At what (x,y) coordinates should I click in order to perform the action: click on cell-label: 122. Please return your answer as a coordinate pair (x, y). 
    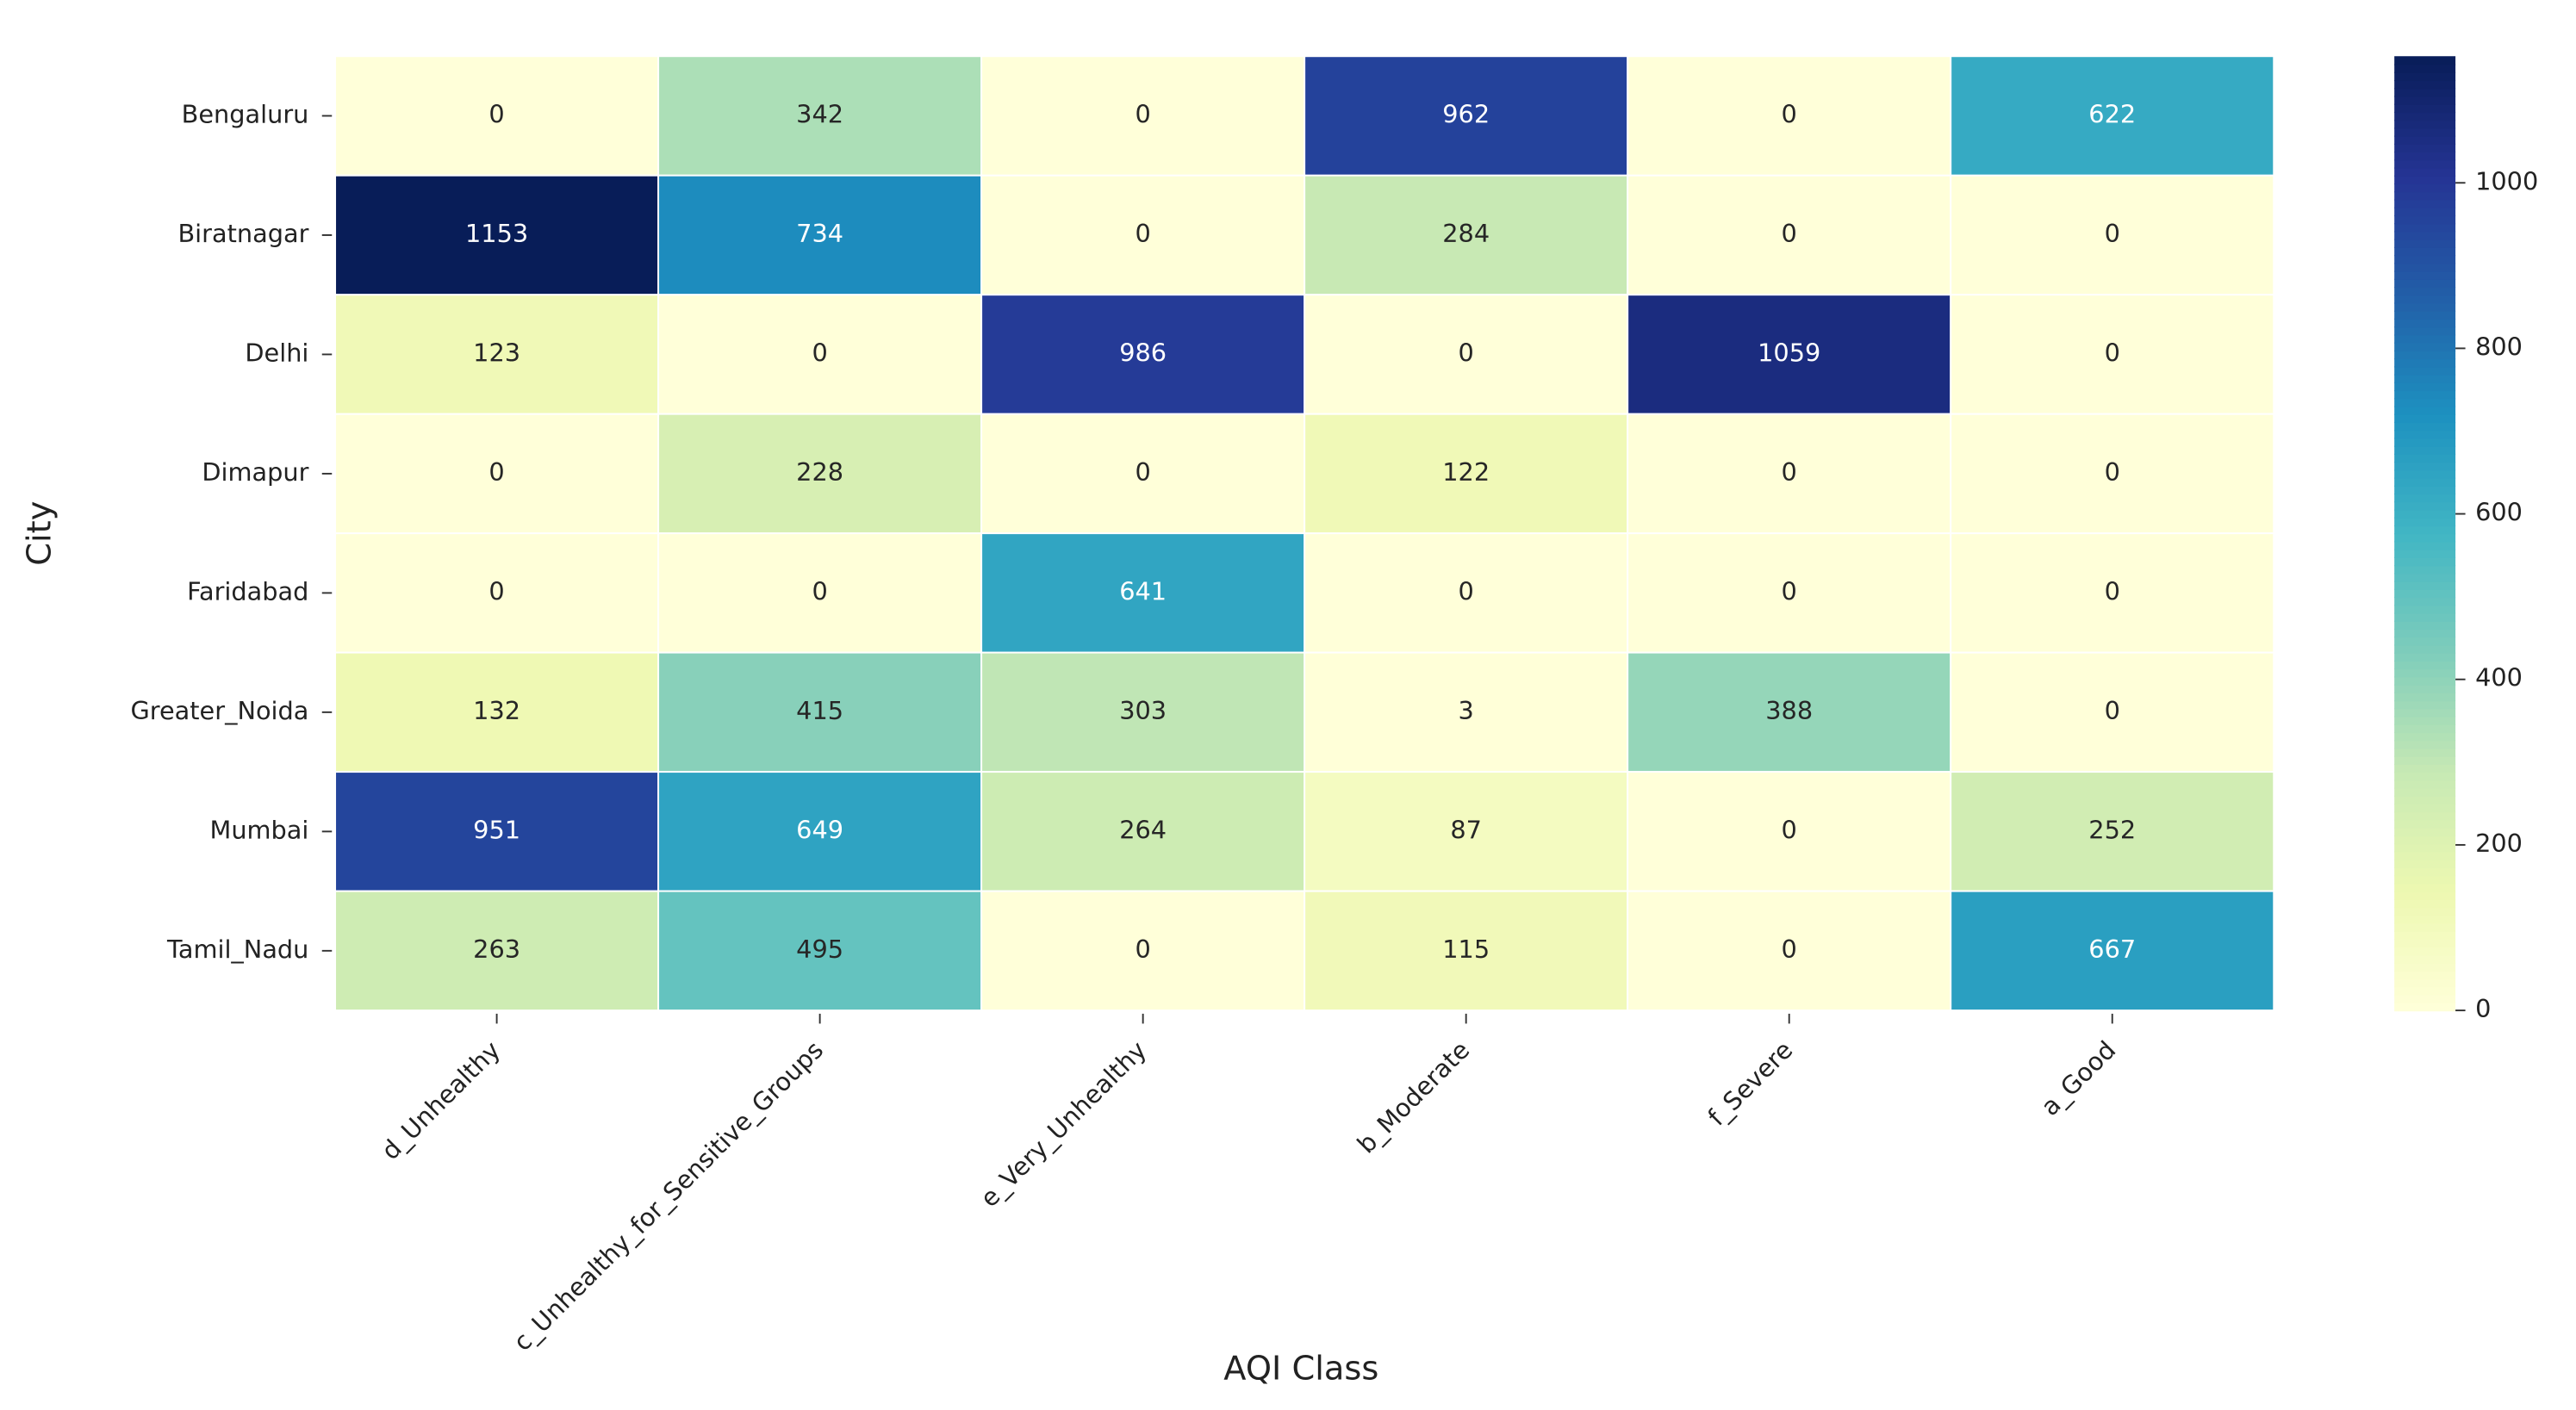
    Looking at the image, I should click on (1466, 472).